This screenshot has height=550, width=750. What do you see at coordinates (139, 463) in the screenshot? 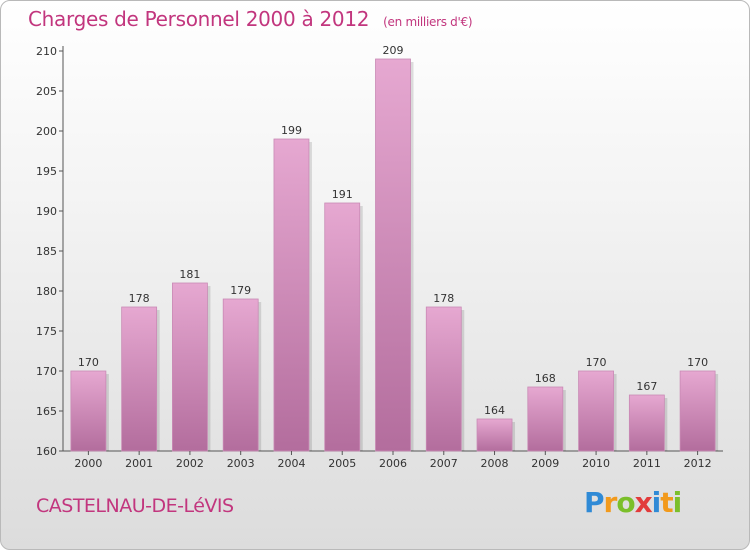
I see `x-tick-label: 2001` at bounding box center [139, 463].